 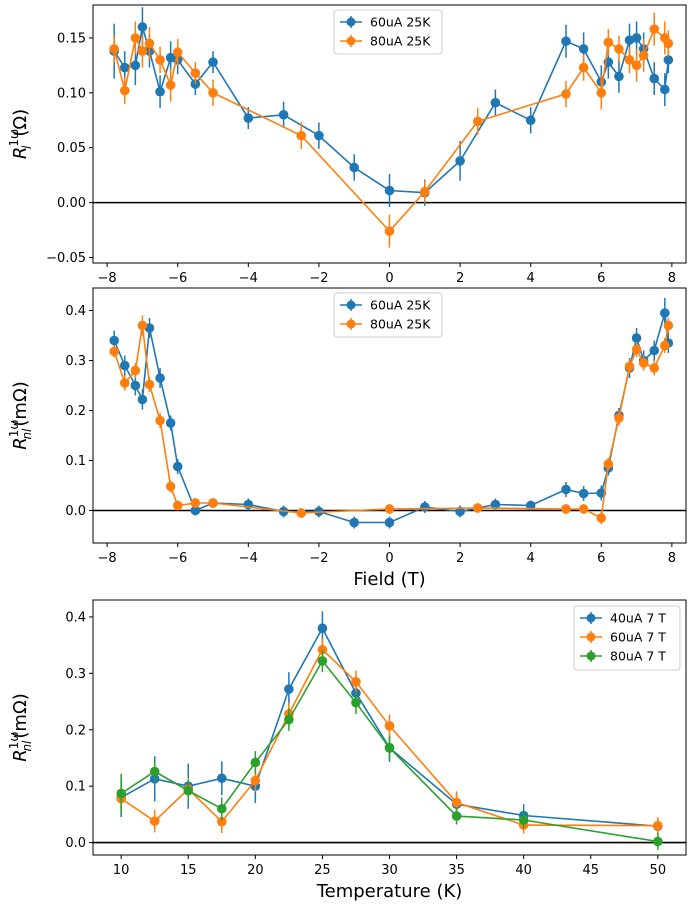 I want to click on x-axis-label: Temperature (K), so click(x=389, y=891).